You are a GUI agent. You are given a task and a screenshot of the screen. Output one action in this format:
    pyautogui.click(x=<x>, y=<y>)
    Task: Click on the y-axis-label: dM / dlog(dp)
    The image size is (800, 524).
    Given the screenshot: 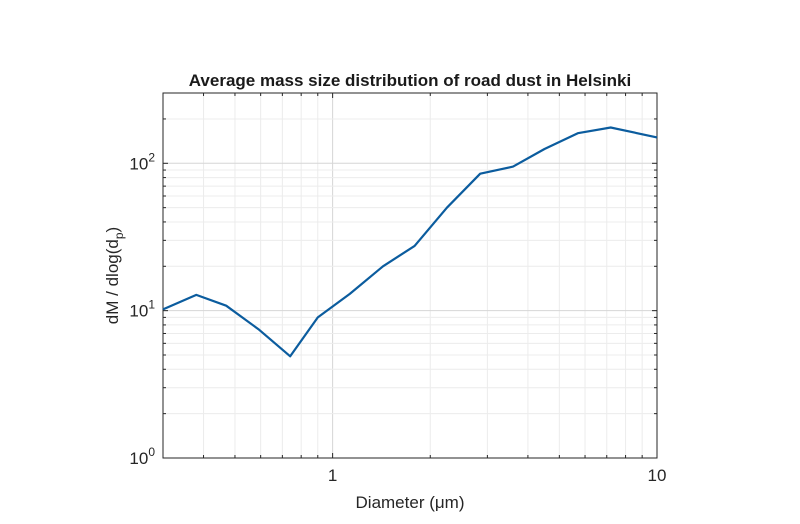 What is the action you would take?
    pyautogui.click(x=114, y=275)
    